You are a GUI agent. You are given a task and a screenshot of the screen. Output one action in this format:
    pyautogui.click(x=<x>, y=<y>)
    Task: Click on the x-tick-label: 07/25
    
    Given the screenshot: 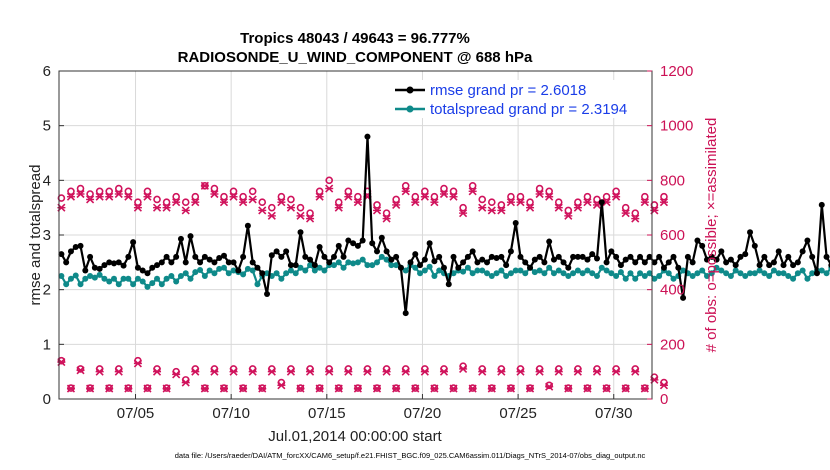 What is the action you would take?
    pyautogui.click(x=518, y=413)
    